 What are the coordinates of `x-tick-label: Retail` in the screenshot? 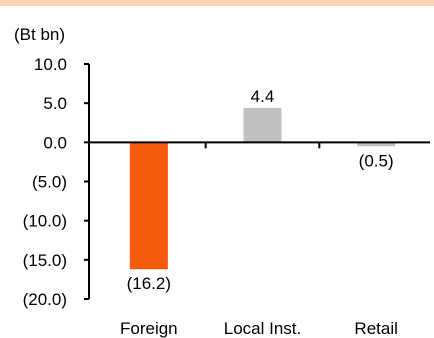 It's located at (375, 328).